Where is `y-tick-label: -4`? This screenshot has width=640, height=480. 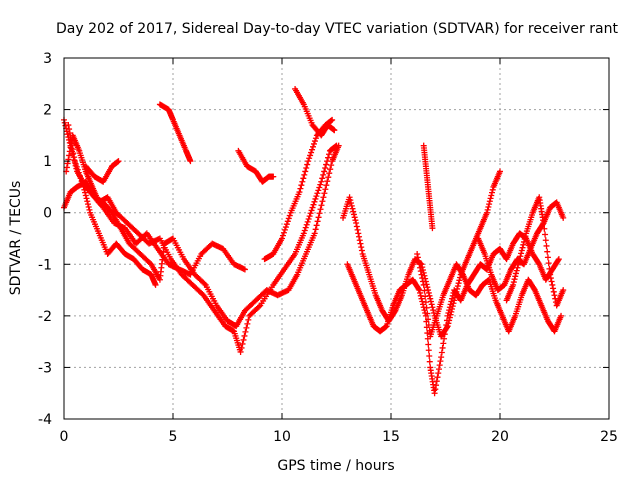
y-tick-label: -4 is located at coordinates (45, 420).